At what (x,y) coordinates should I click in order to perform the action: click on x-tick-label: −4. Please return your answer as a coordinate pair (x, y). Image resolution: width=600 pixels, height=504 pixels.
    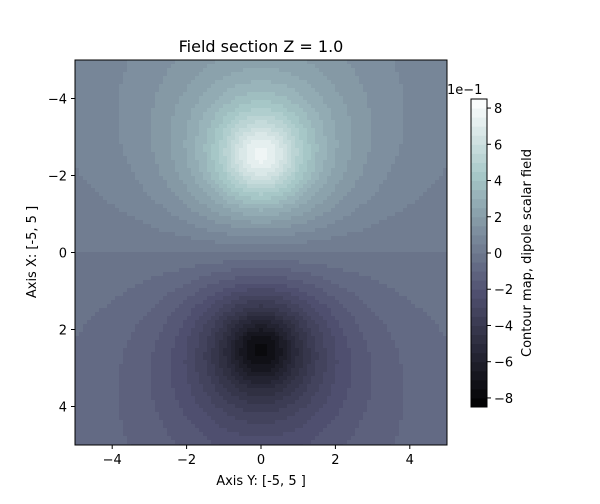
    Looking at the image, I should click on (112, 460).